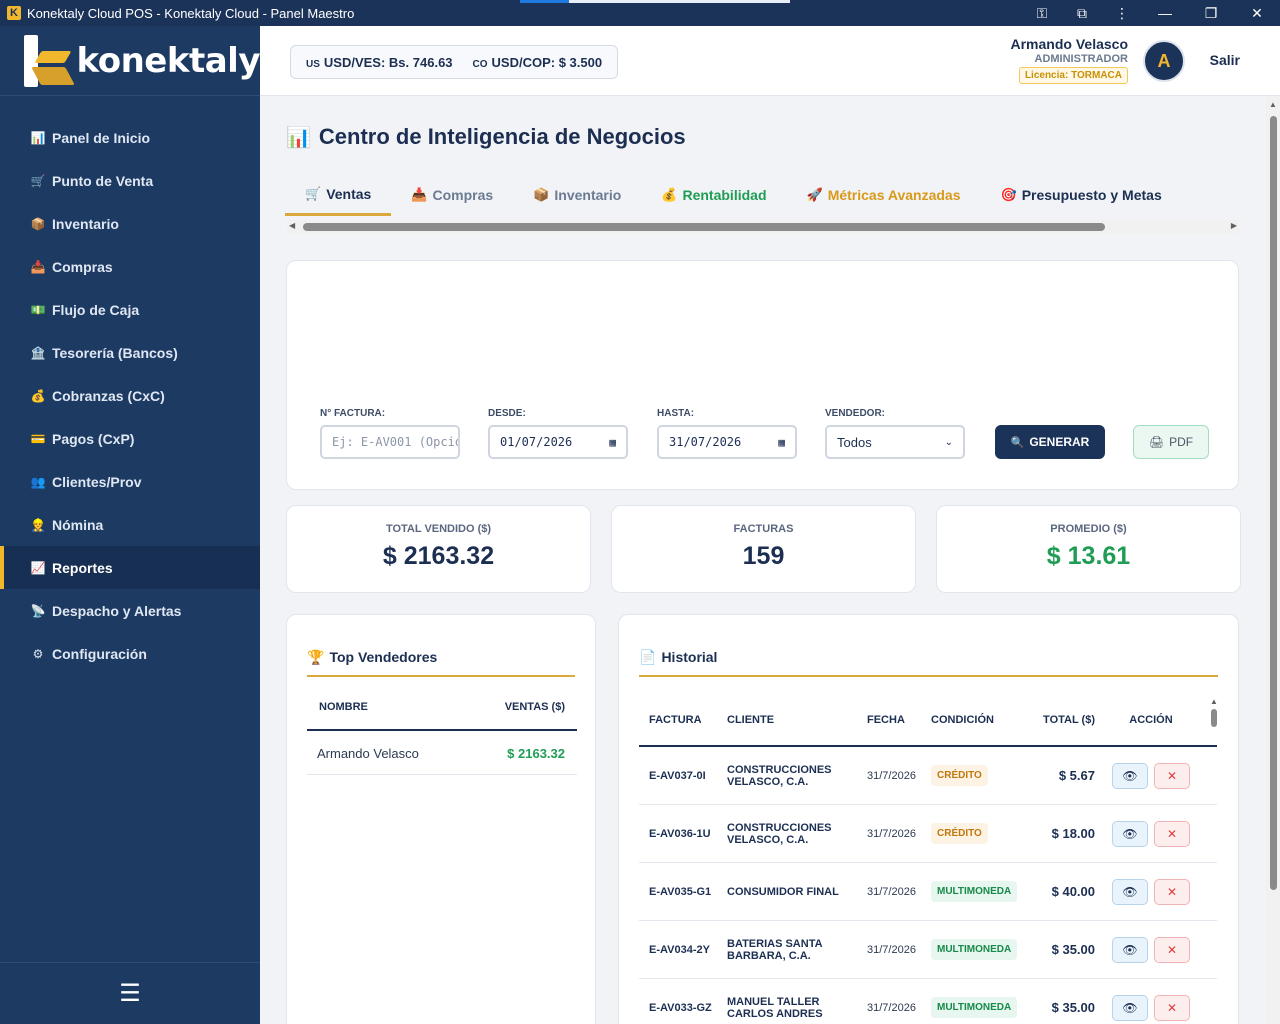  What do you see at coordinates (814, 194) in the screenshot?
I see `metricas-avanzadas-icon: 🚀` at bounding box center [814, 194].